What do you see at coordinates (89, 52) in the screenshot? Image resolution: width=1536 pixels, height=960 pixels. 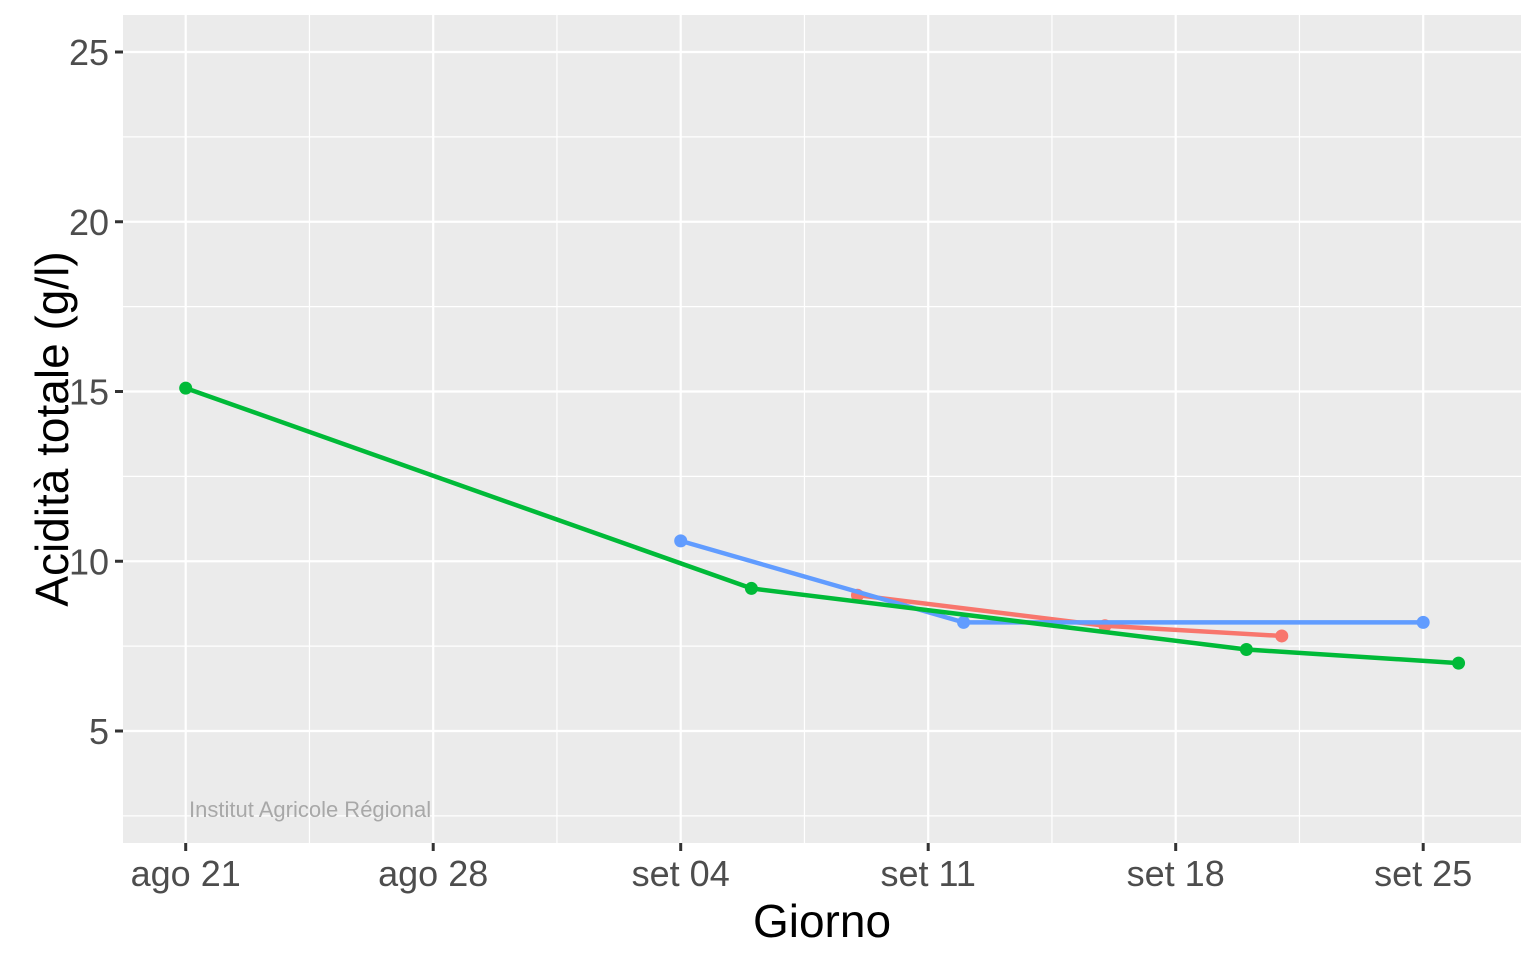 I see `y-tick-label: 25` at bounding box center [89, 52].